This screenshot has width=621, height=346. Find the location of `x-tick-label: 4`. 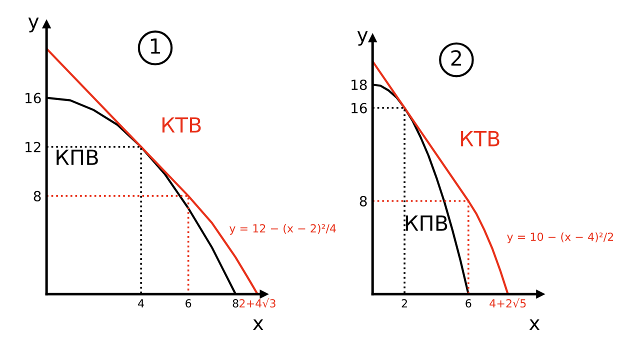

x-tick-label: 4 is located at coordinates (141, 303).